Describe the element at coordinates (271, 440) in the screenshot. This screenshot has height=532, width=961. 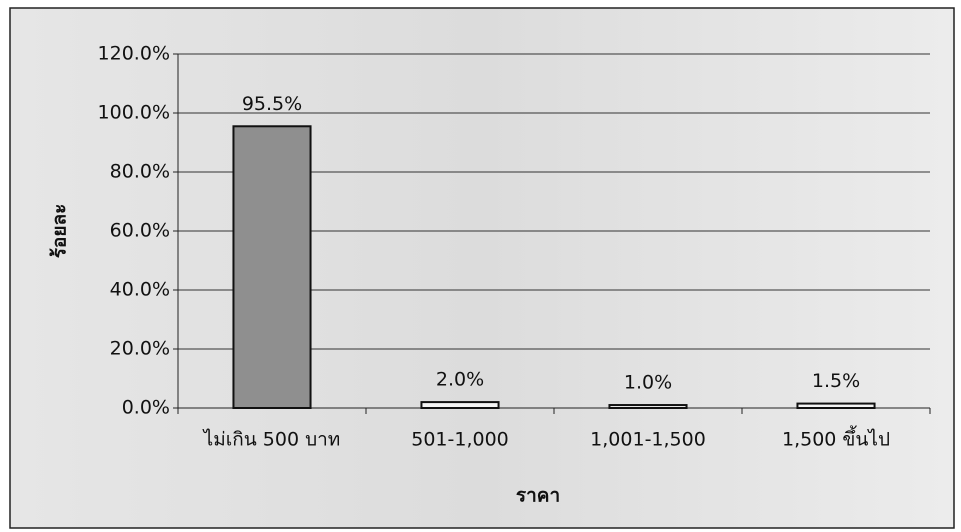
I see `x-tick-label: ไม่เกิน 500 บาท` at that location.